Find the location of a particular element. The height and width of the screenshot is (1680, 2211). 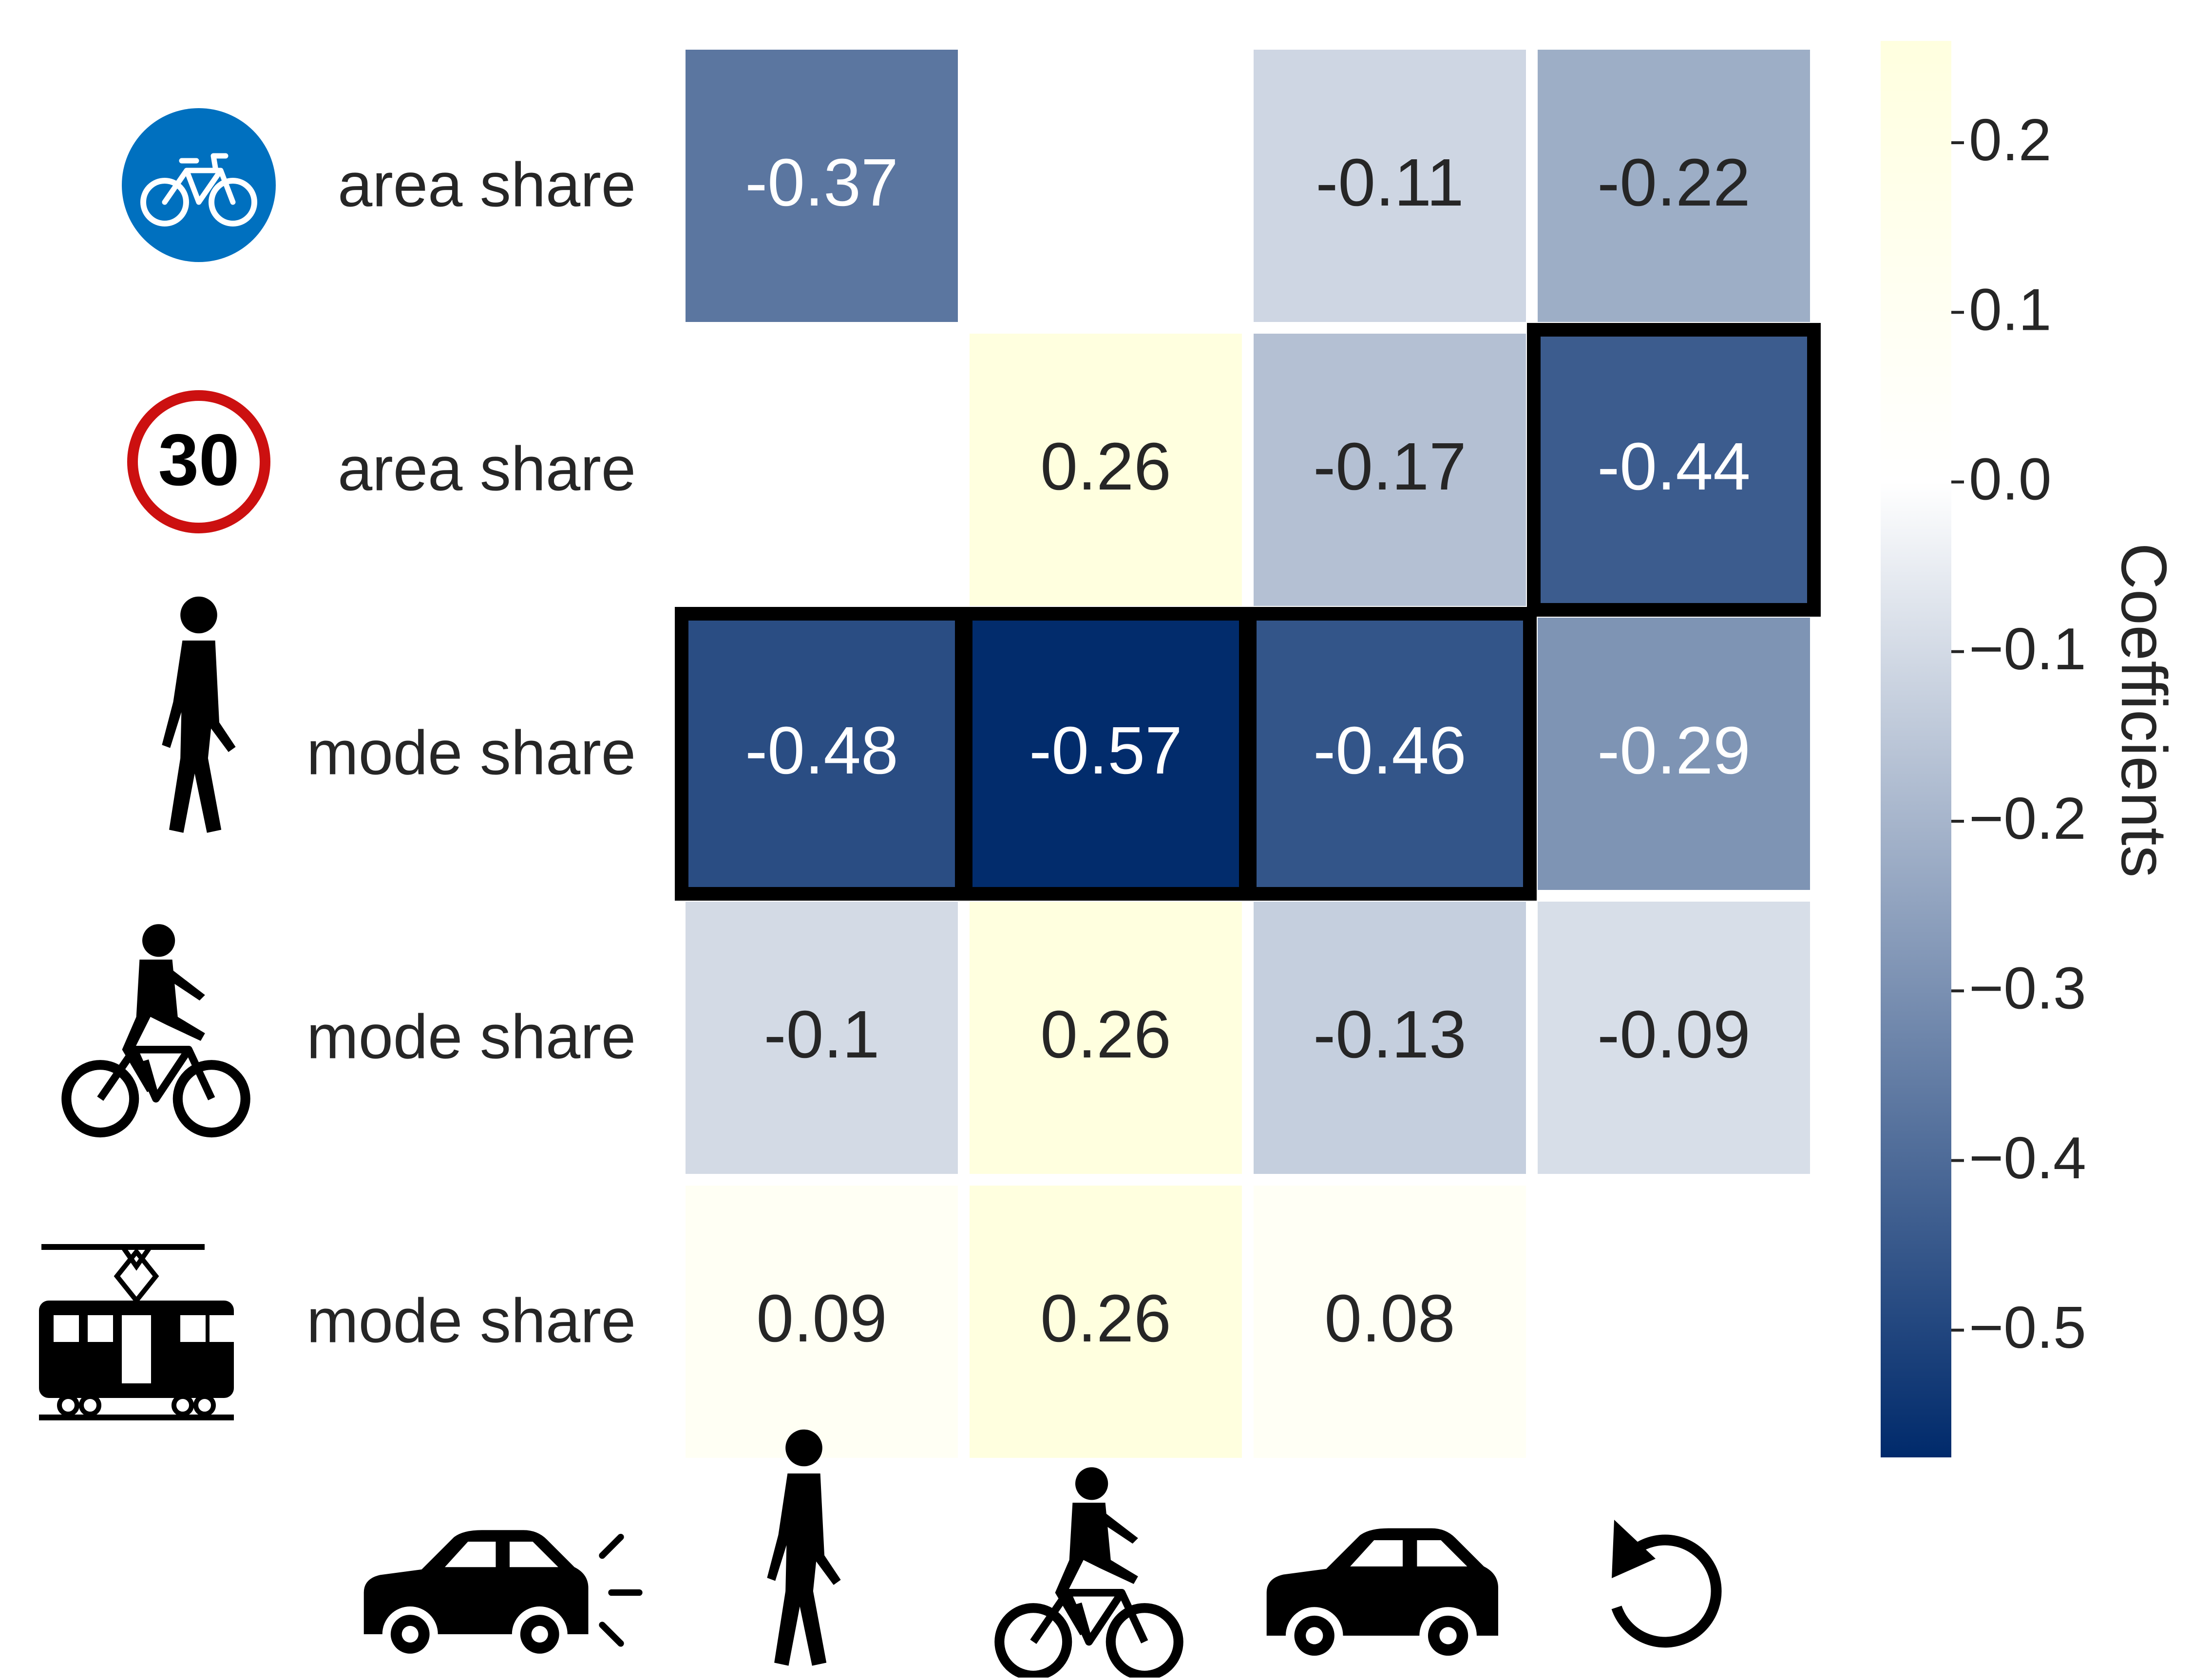

colorbar is located at coordinates (1916, 749).